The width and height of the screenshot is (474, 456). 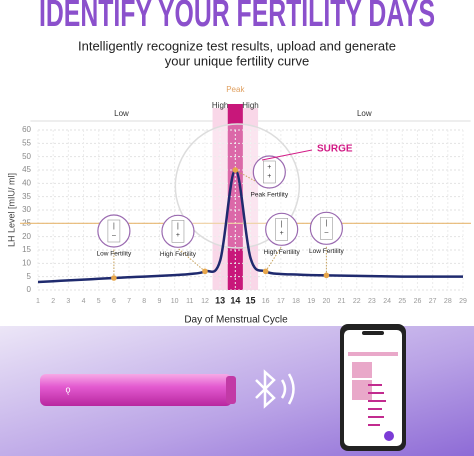 I want to click on x-tick-label: 14, so click(x=235, y=300).